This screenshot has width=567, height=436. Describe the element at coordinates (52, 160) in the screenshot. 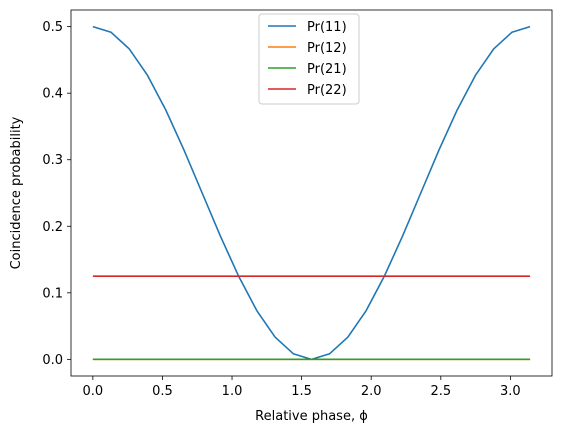

I see `y-tick-label: 0.3` at that location.